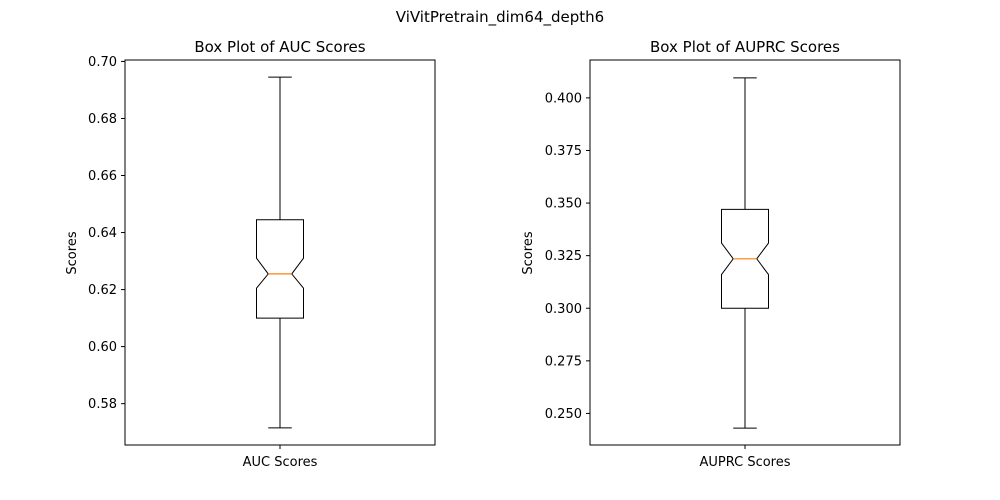 The height and width of the screenshot is (500, 1000). Describe the element at coordinates (744, 462) in the screenshot. I see `auprc-x-tick-label: AUPRC Scores` at that location.